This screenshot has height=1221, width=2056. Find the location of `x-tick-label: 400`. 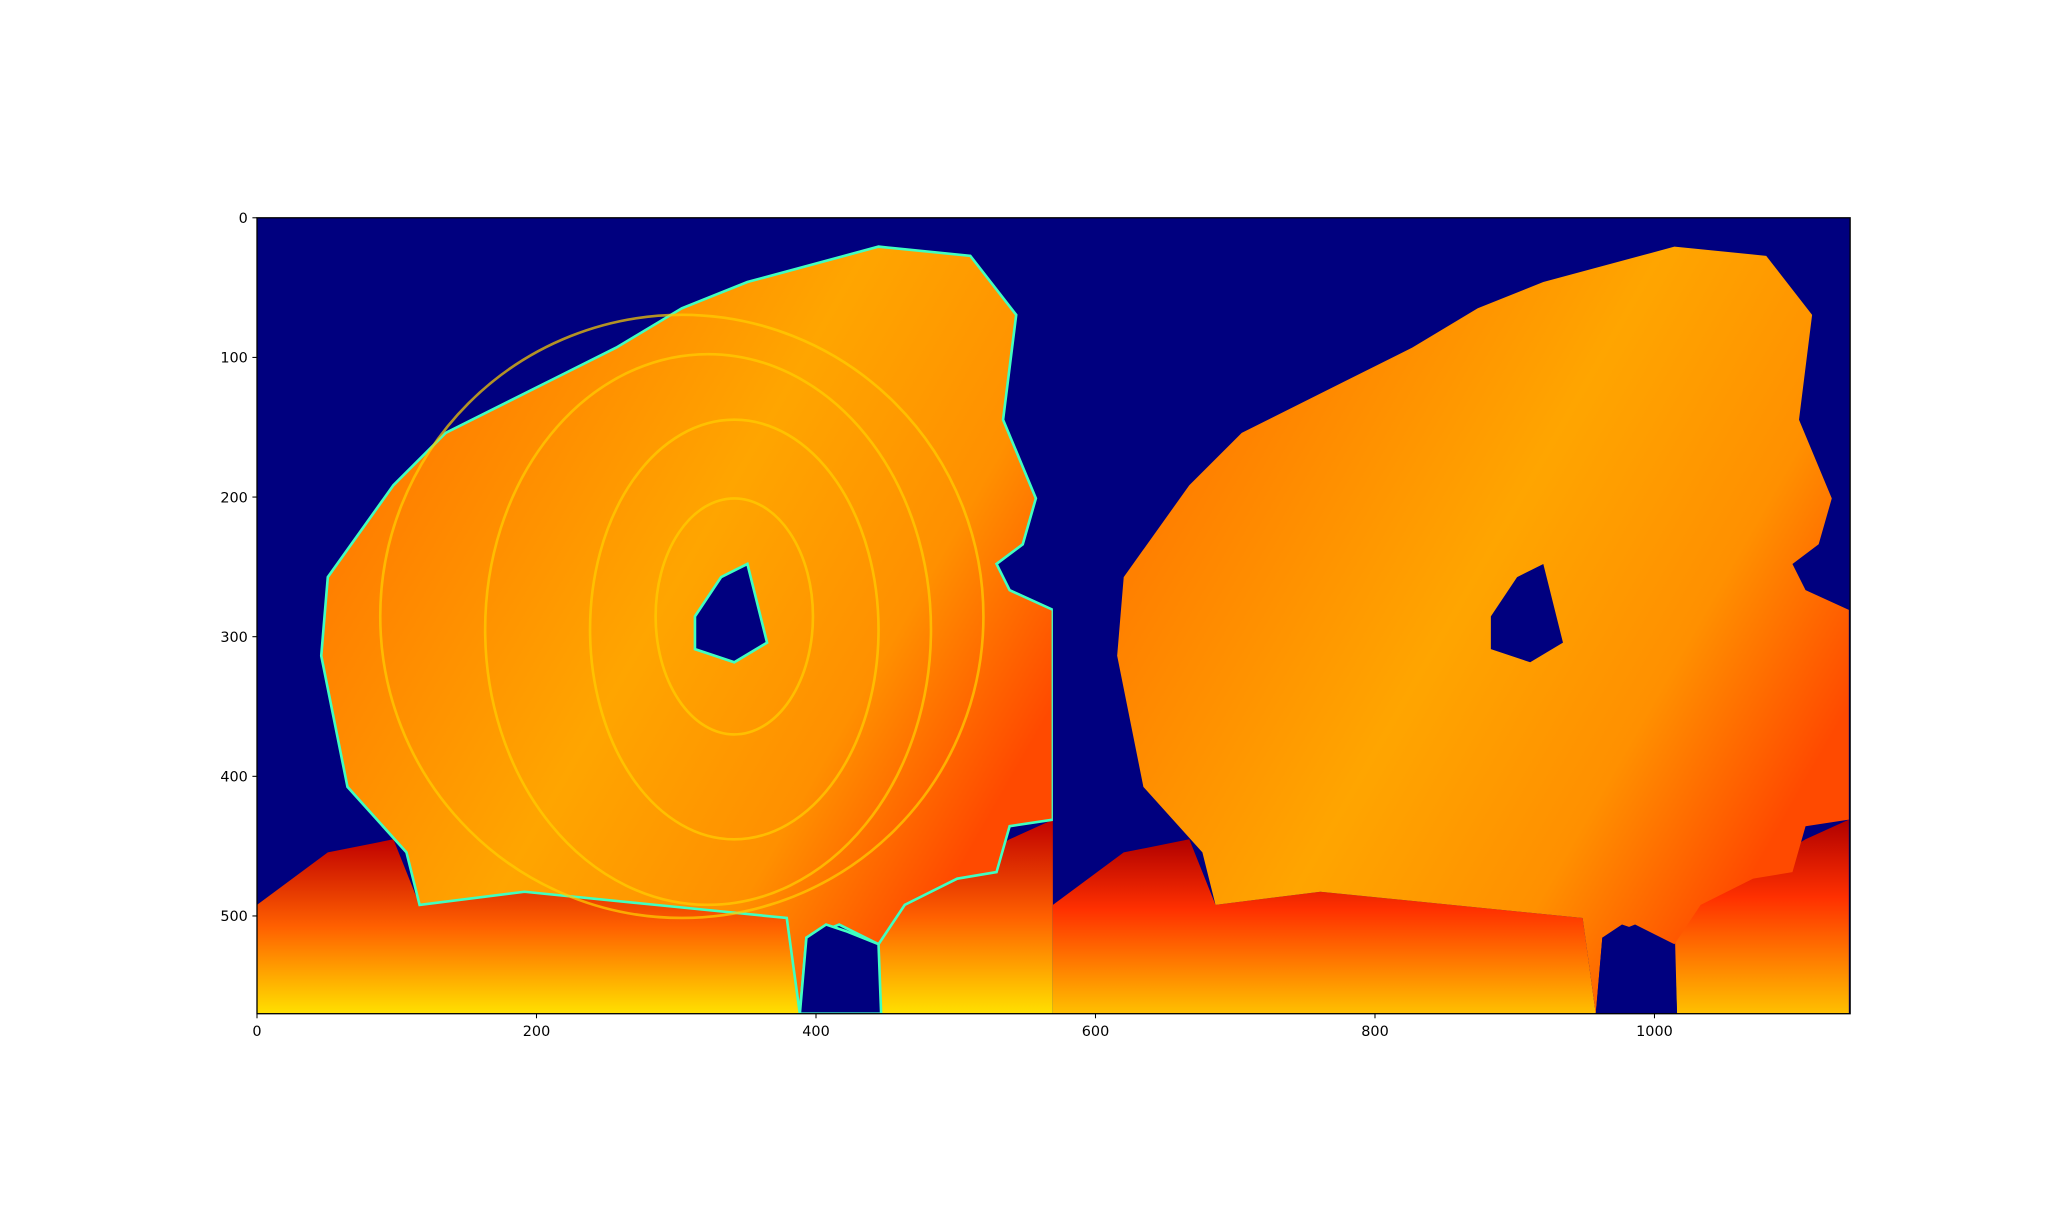

x-tick-label: 400 is located at coordinates (816, 1032).